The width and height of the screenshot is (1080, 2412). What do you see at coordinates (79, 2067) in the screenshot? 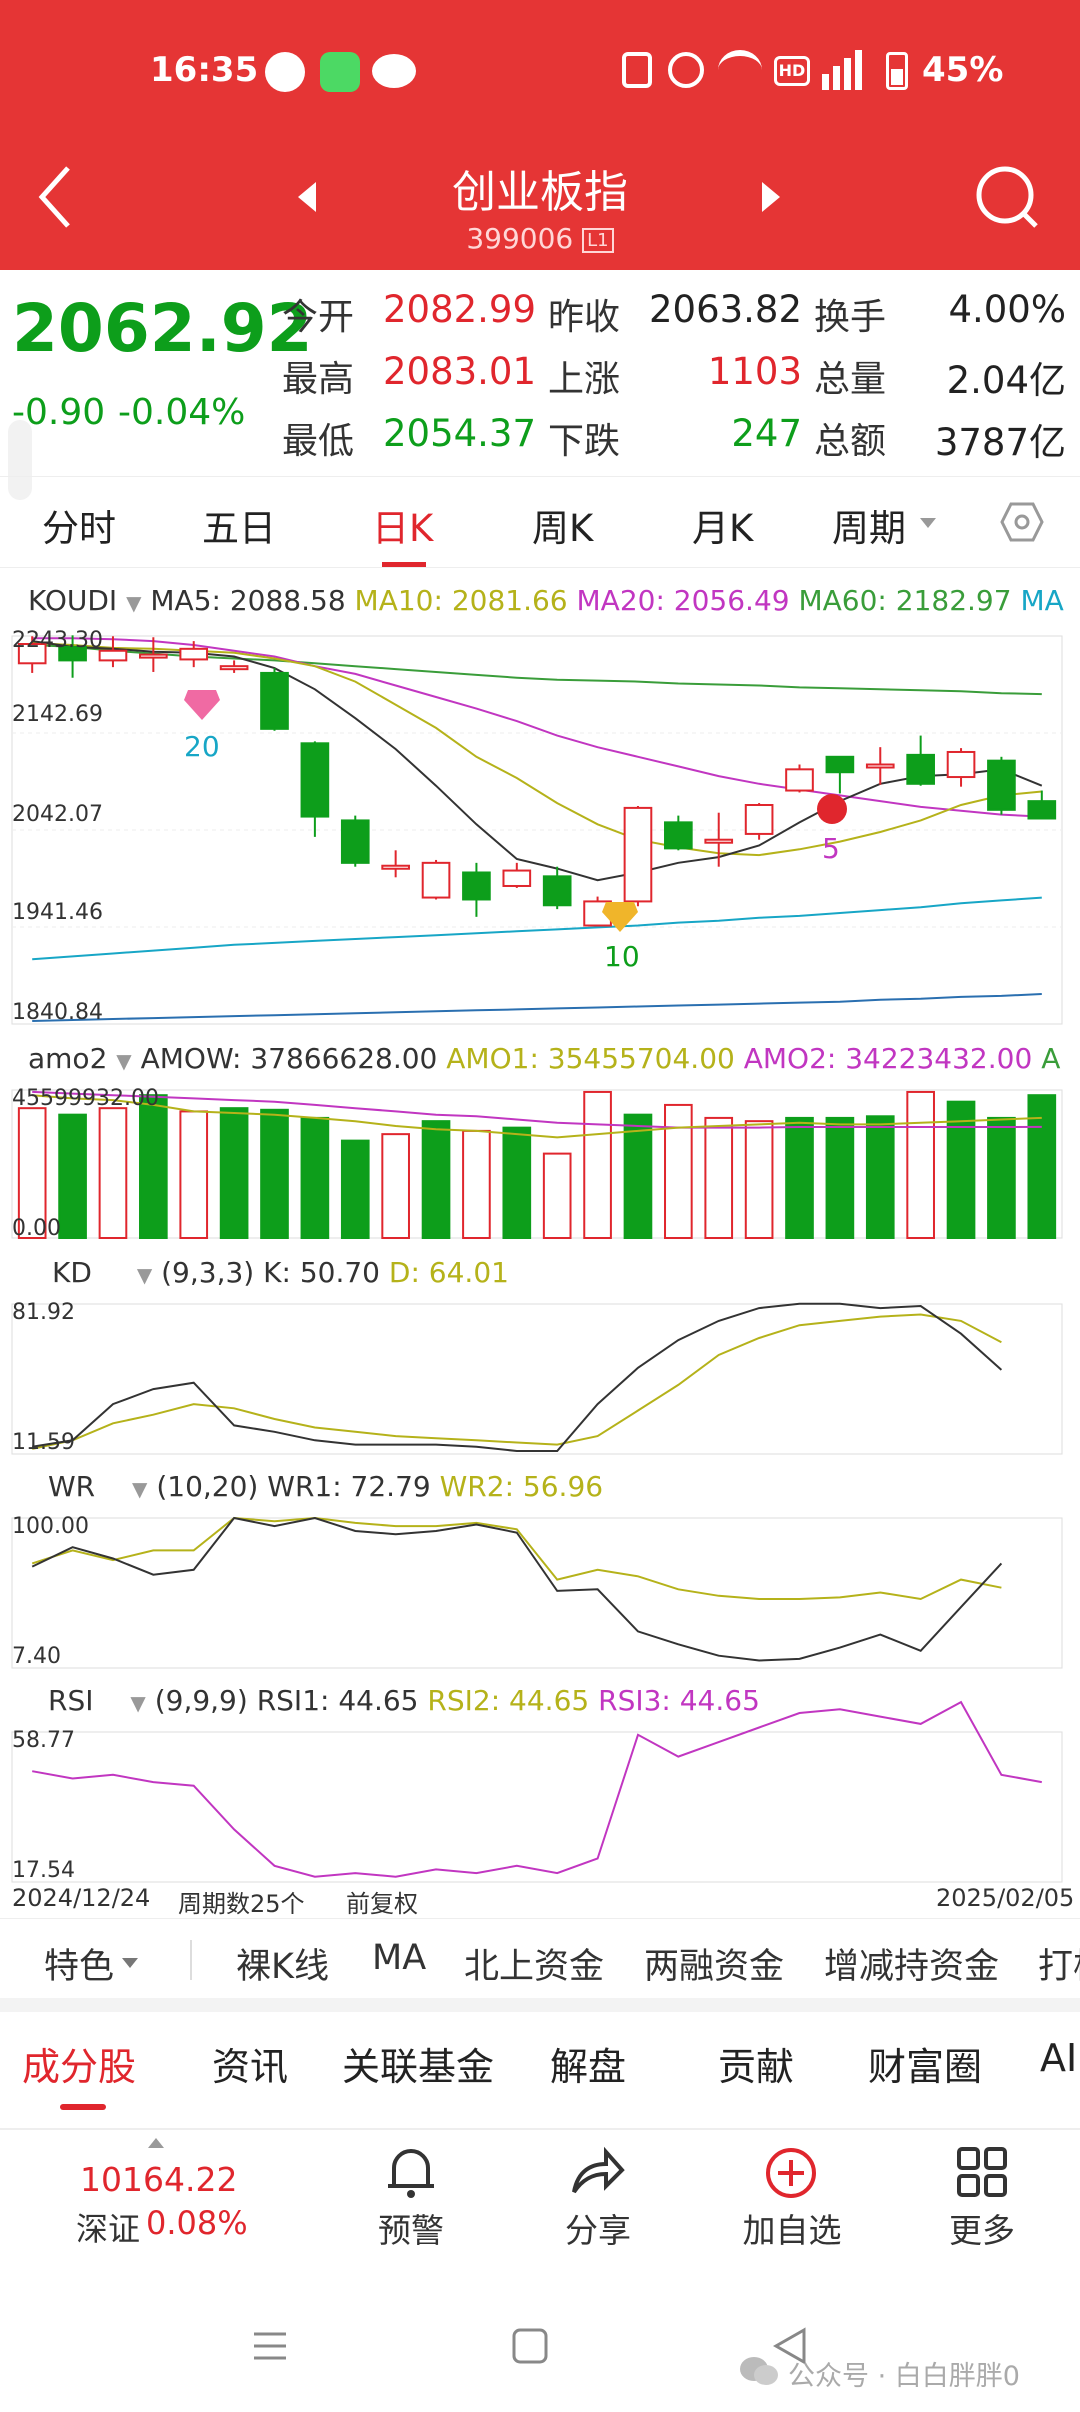
I see `tab-constituents: 成分股` at bounding box center [79, 2067].